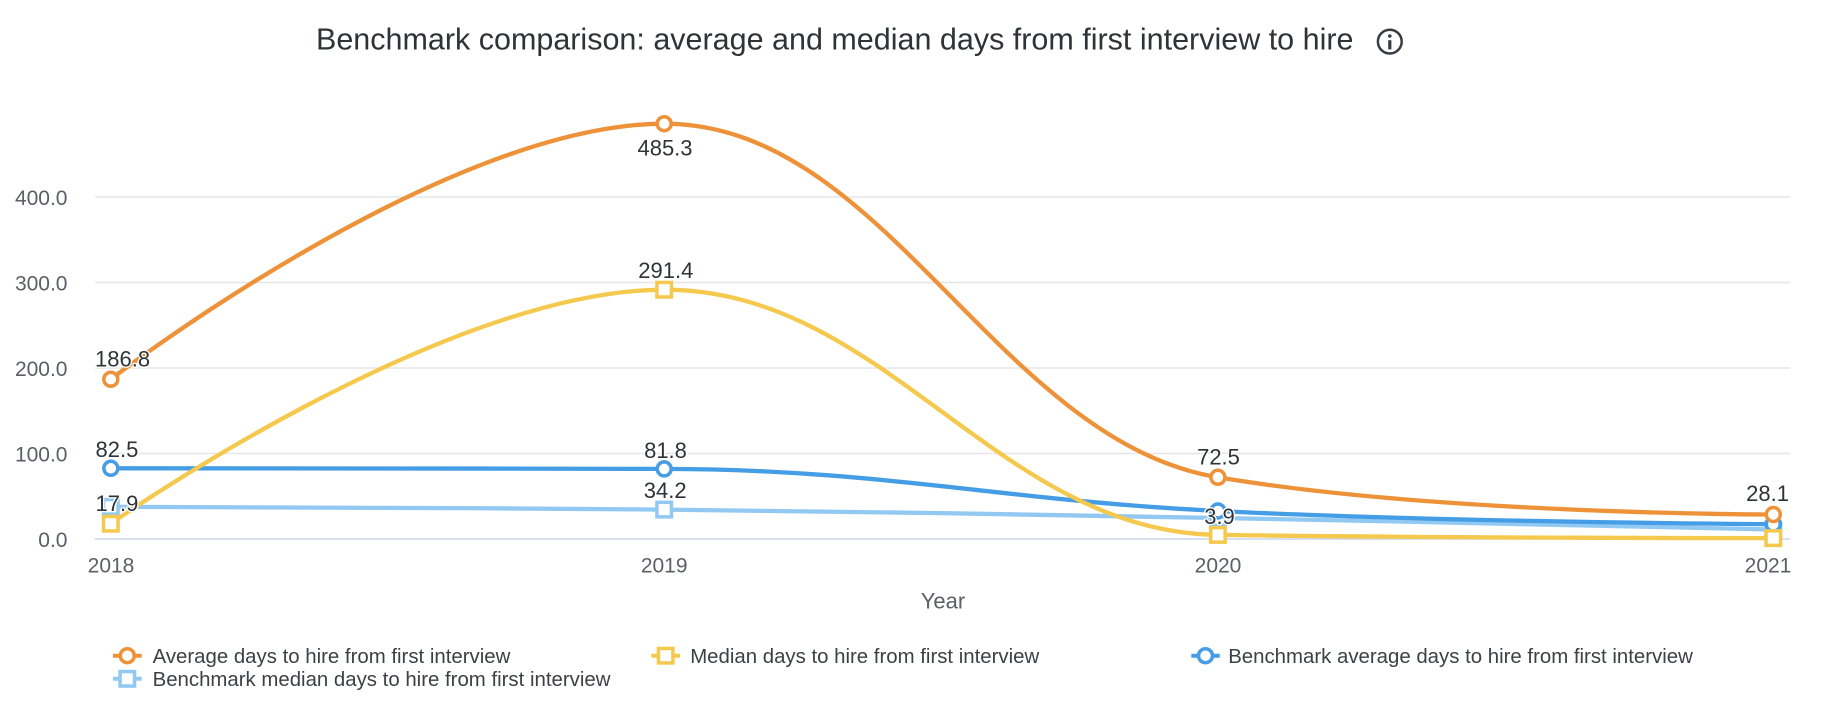 This screenshot has width=1834, height=720. Describe the element at coordinates (41, 198) in the screenshot. I see `svg-text: 400.0` at that location.